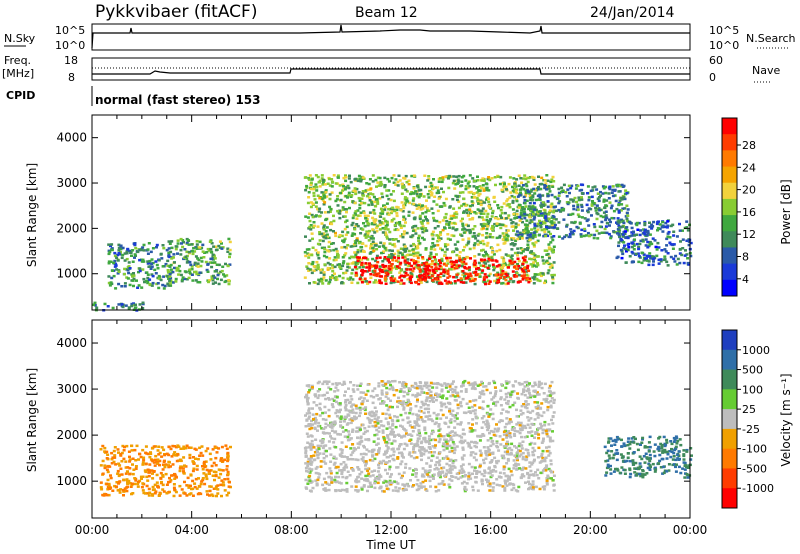 The image size is (800, 554). What do you see at coordinates (716, 60) in the screenshot?
I see `nave-tick-top: 60` at bounding box center [716, 60].